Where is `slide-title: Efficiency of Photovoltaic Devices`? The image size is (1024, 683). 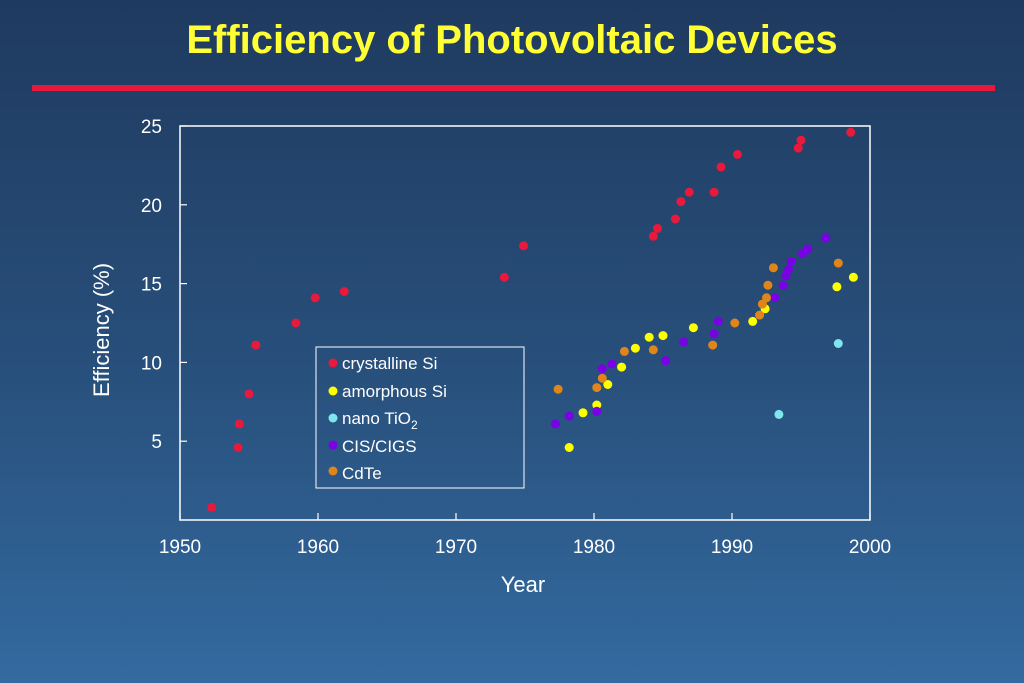 slide-title: Efficiency of Photovoltaic Devices is located at coordinates (512, 40).